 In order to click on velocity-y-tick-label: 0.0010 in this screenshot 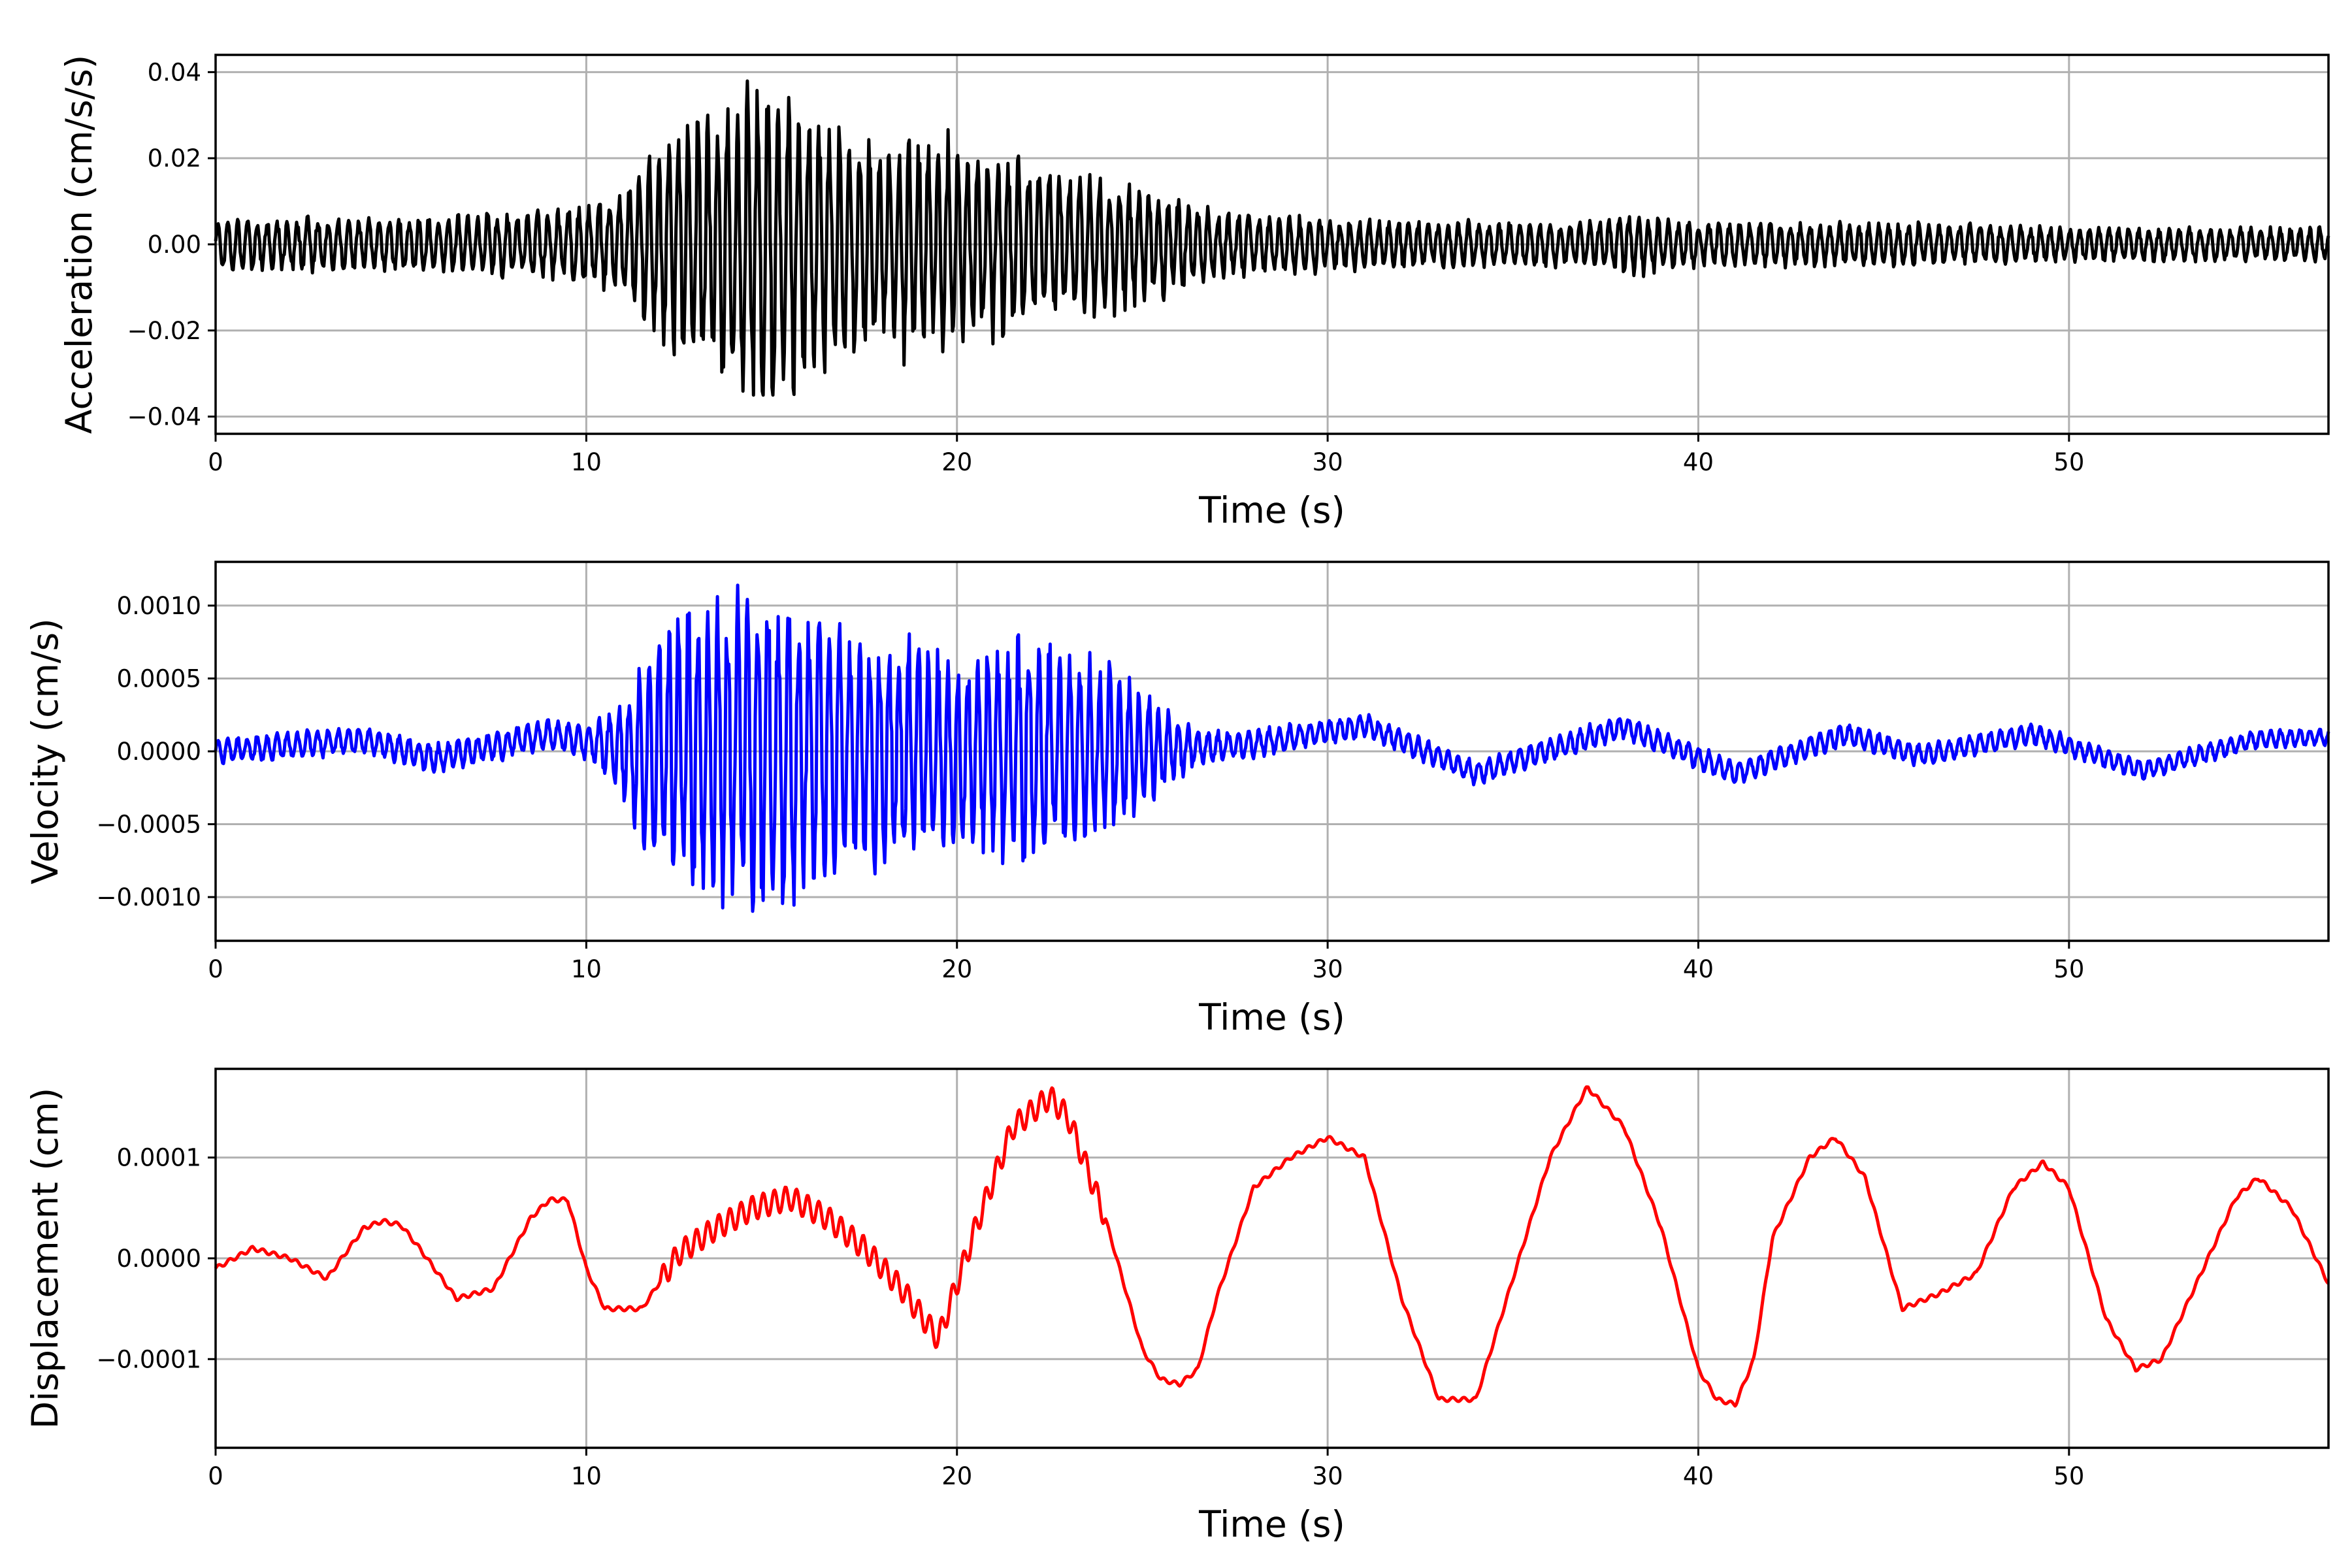, I will do `click(159, 606)`.